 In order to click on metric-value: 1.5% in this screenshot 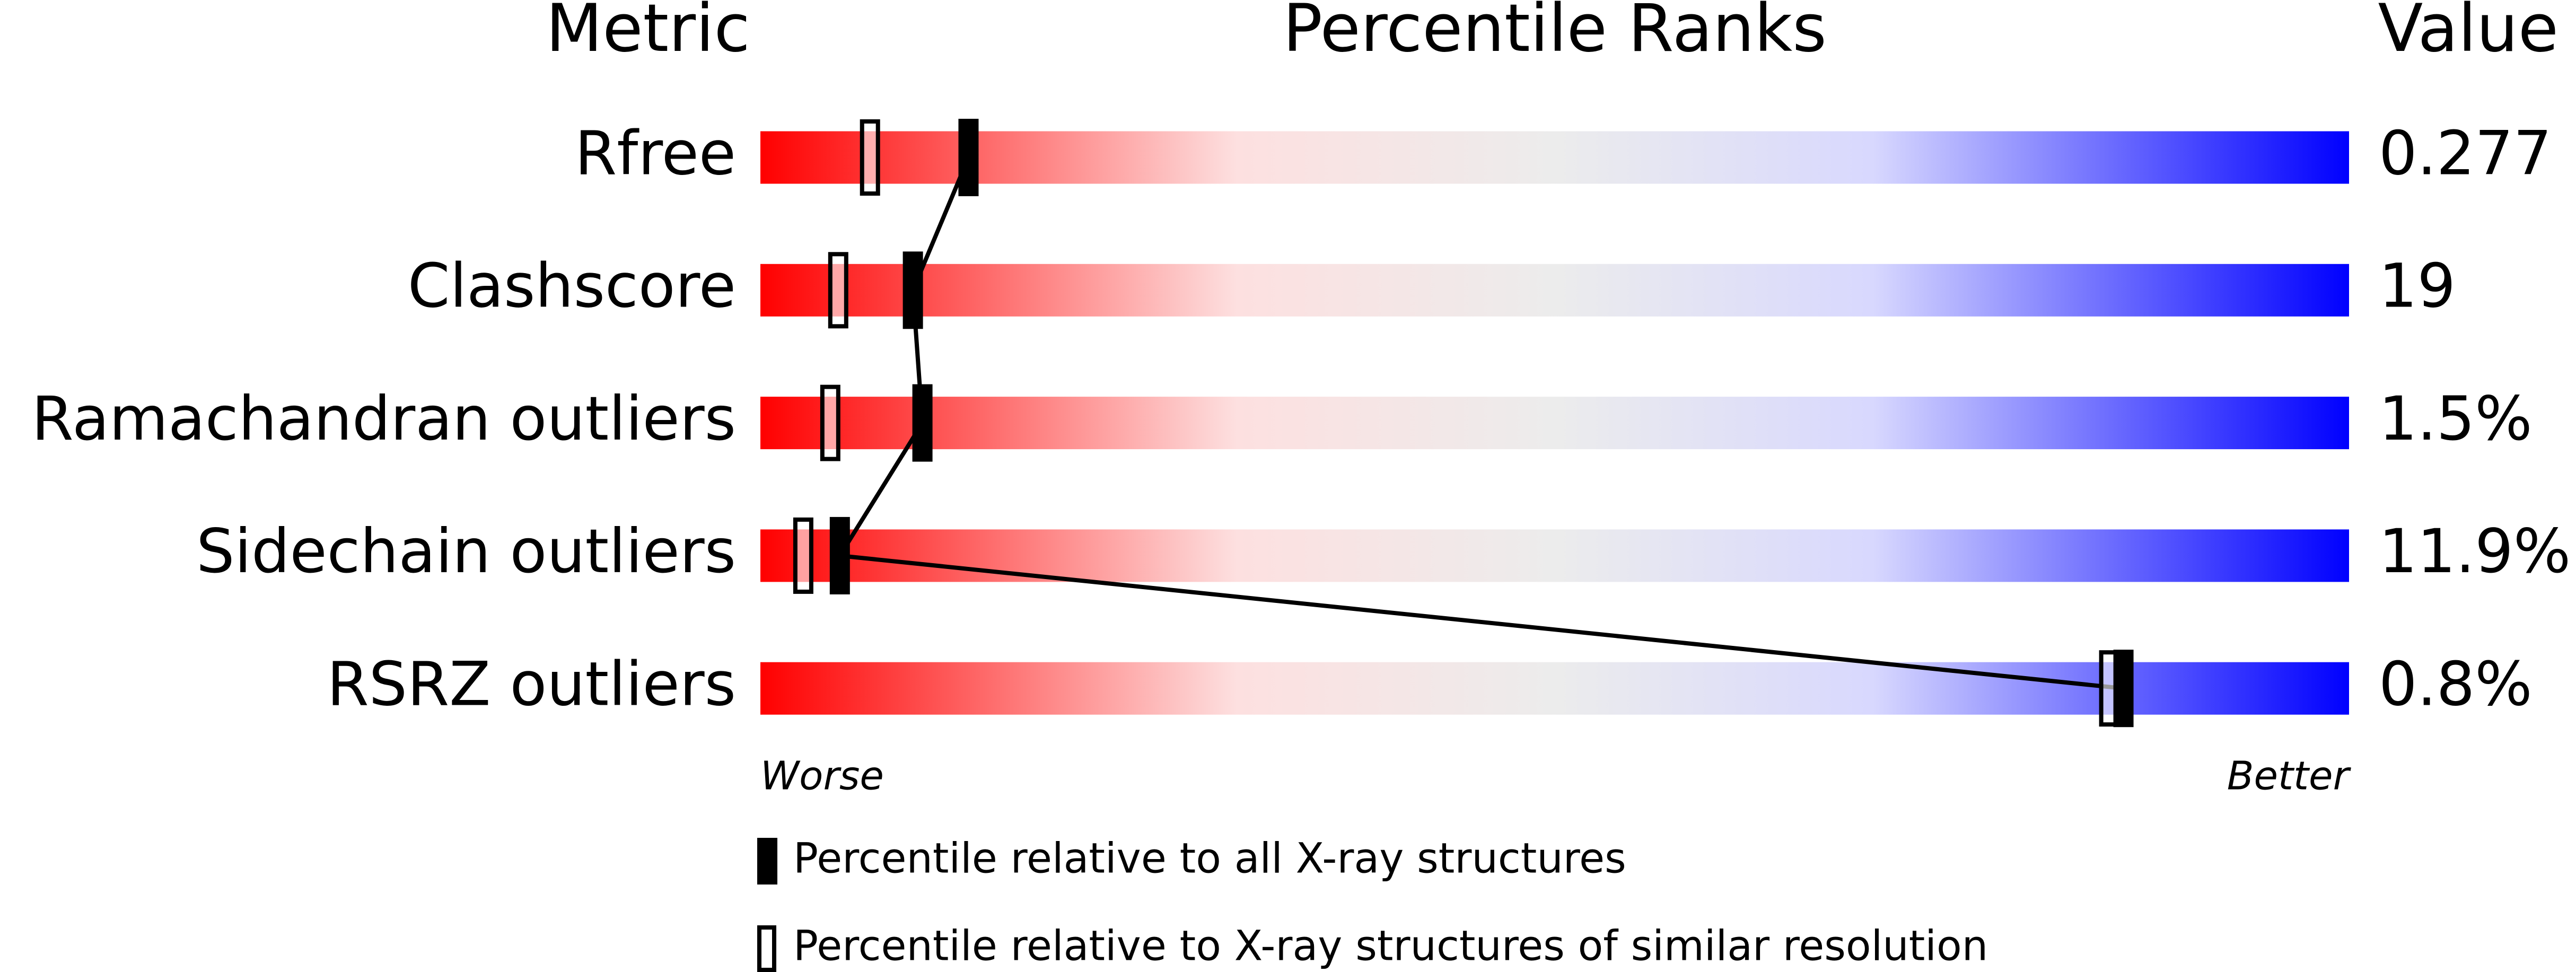, I will do `click(2456, 418)`.